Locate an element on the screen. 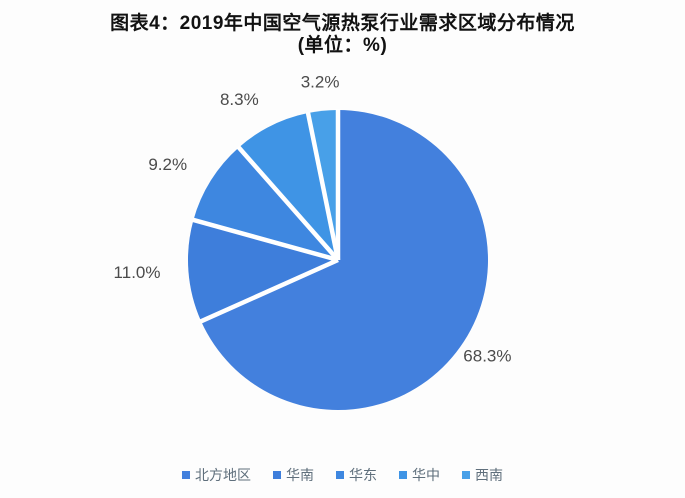 This screenshot has height=498, width=685. chart-title-line2: (单位：%) is located at coordinates (342, 46).